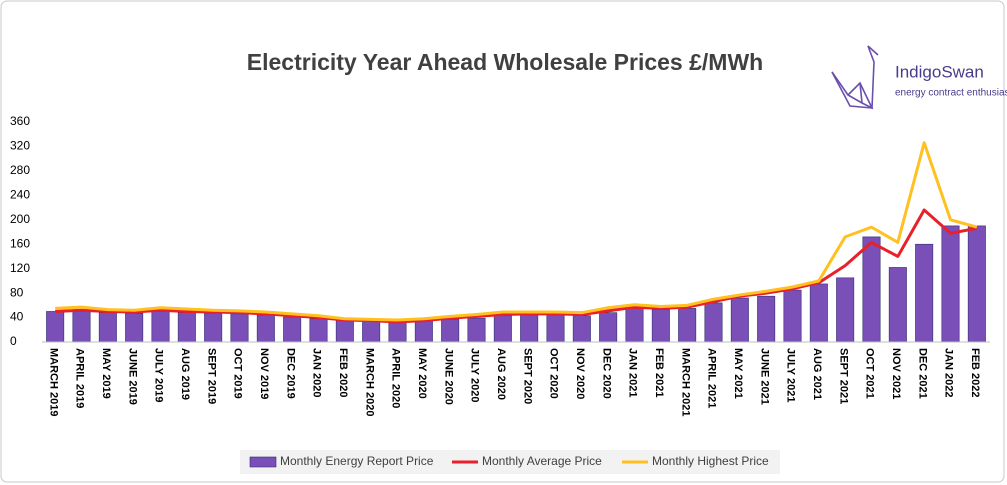 This screenshot has width=1007, height=485. What do you see at coordinates (13, 341) in the screenshot?
I see `y-tick-label: 0` at bounding box center [13, 341].